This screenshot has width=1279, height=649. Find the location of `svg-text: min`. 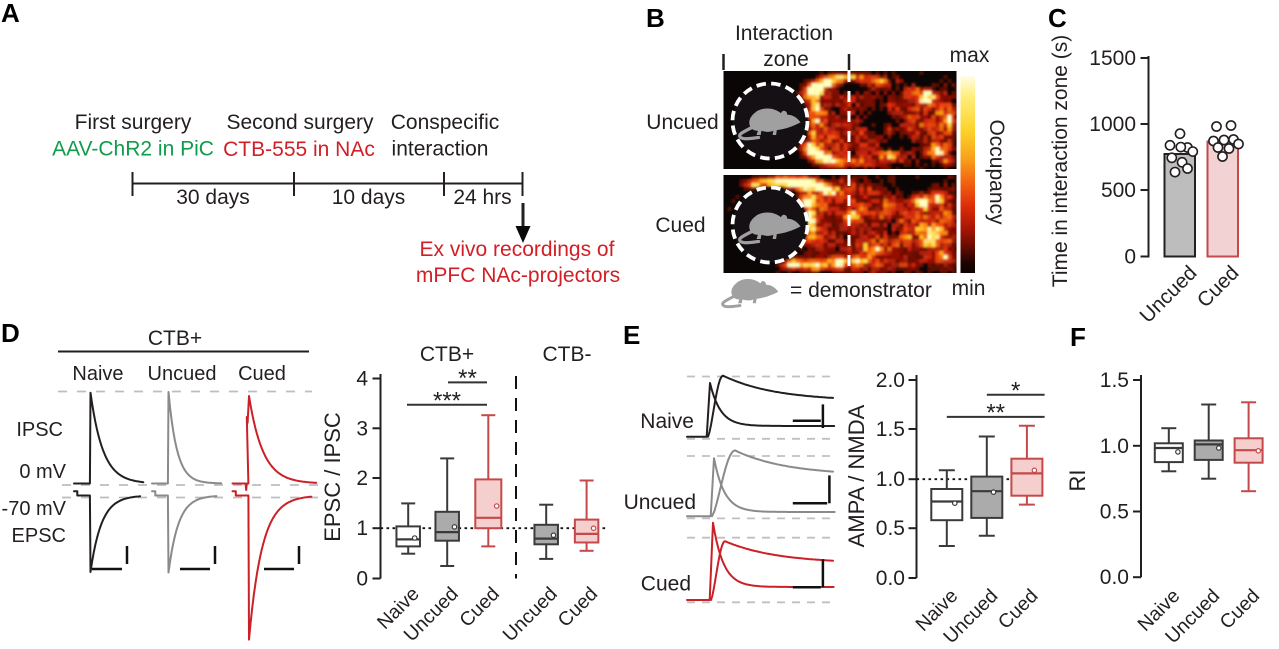

svg-text: min is located at coordinates (969, 288).